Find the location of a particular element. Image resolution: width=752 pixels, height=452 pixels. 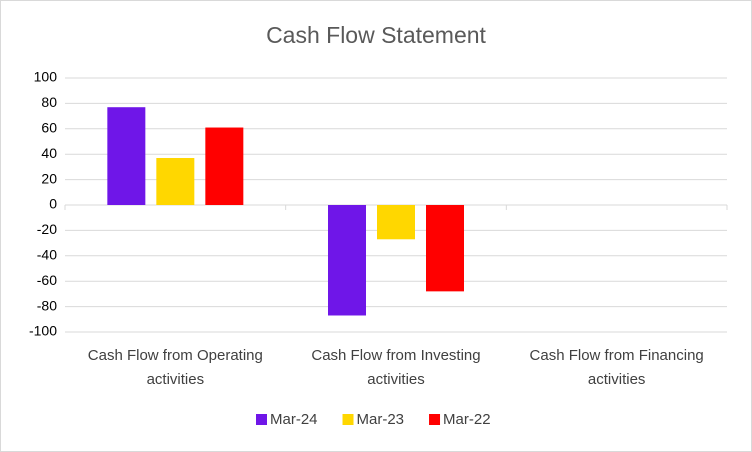

chart-title: Cash Flow Statement is located at coordinates (376, 35).